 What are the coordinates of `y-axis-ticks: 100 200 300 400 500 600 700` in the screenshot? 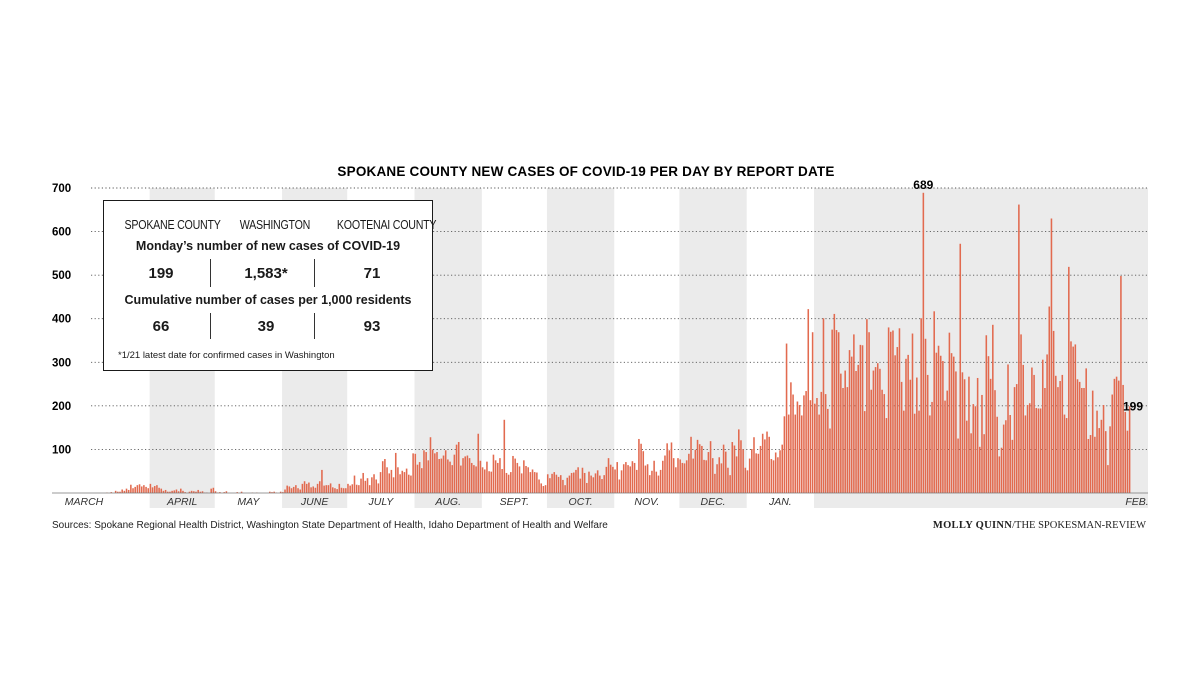 It's located at (61, 319).